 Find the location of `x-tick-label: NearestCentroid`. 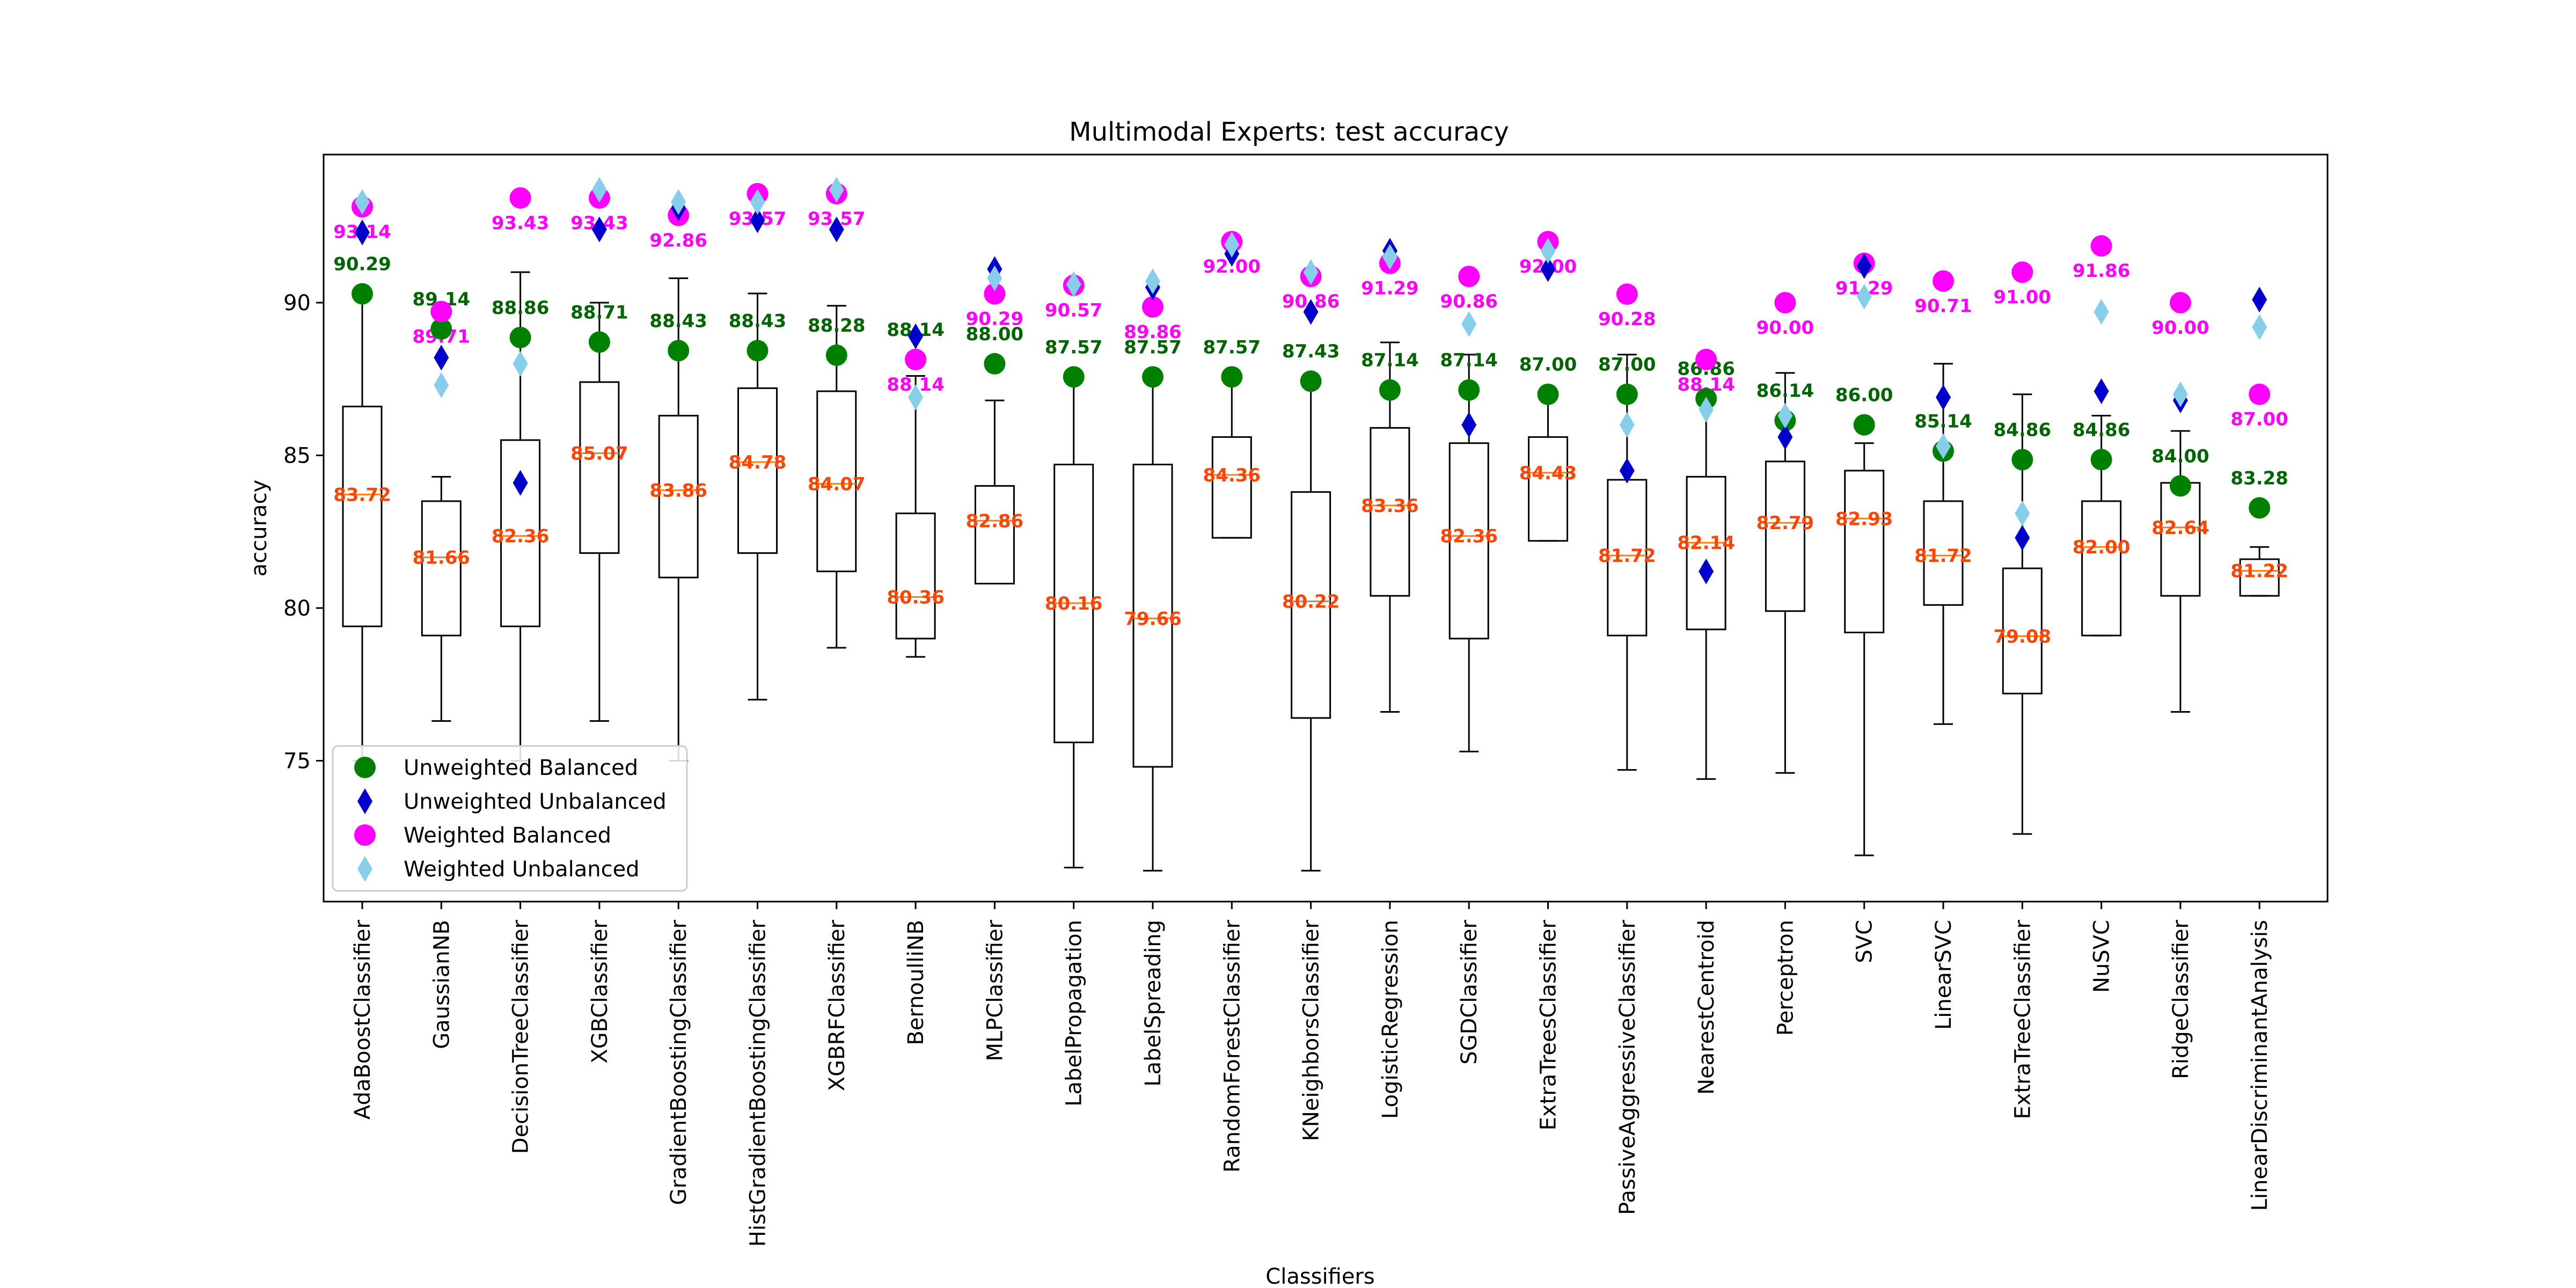

x-tick-label: NearestCentroid is located at coordinates (1706, 1007).